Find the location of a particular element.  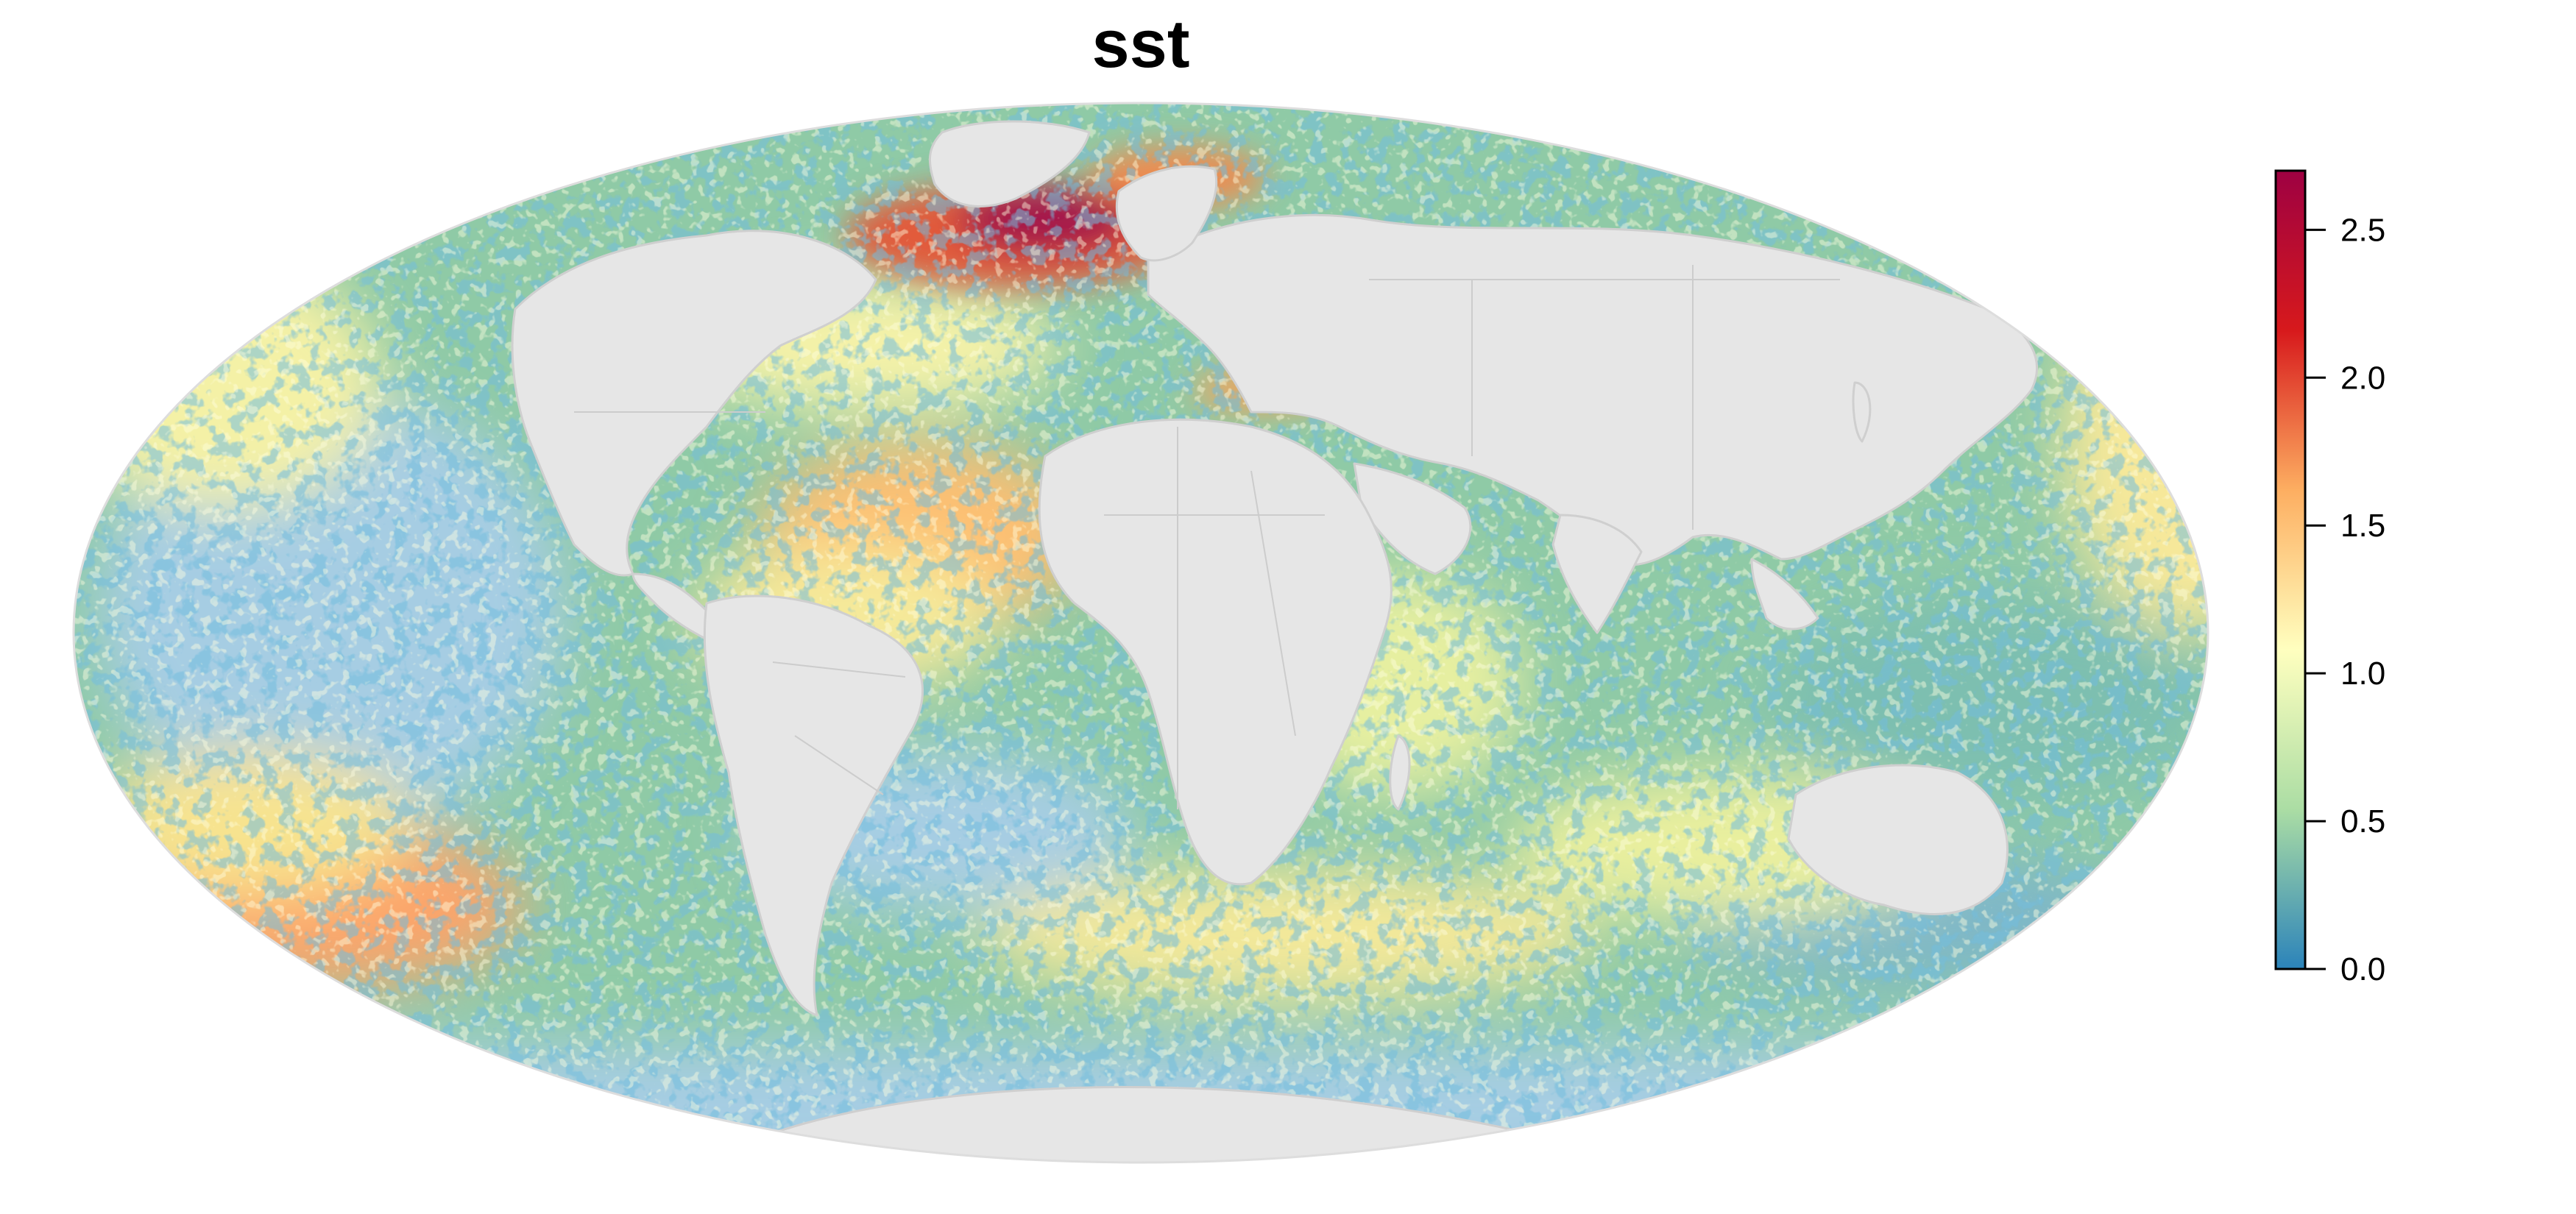

india is located at coordinates (1597, 574).